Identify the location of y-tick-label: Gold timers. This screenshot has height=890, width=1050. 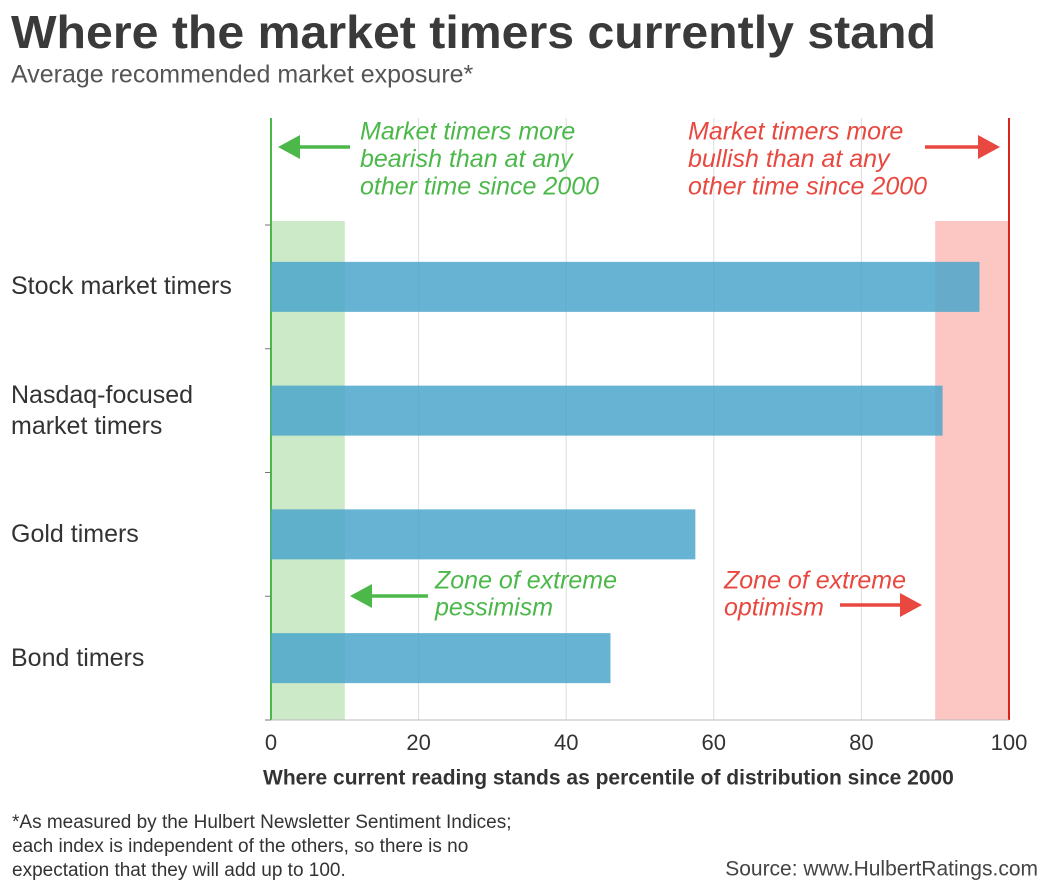
(75, 533).